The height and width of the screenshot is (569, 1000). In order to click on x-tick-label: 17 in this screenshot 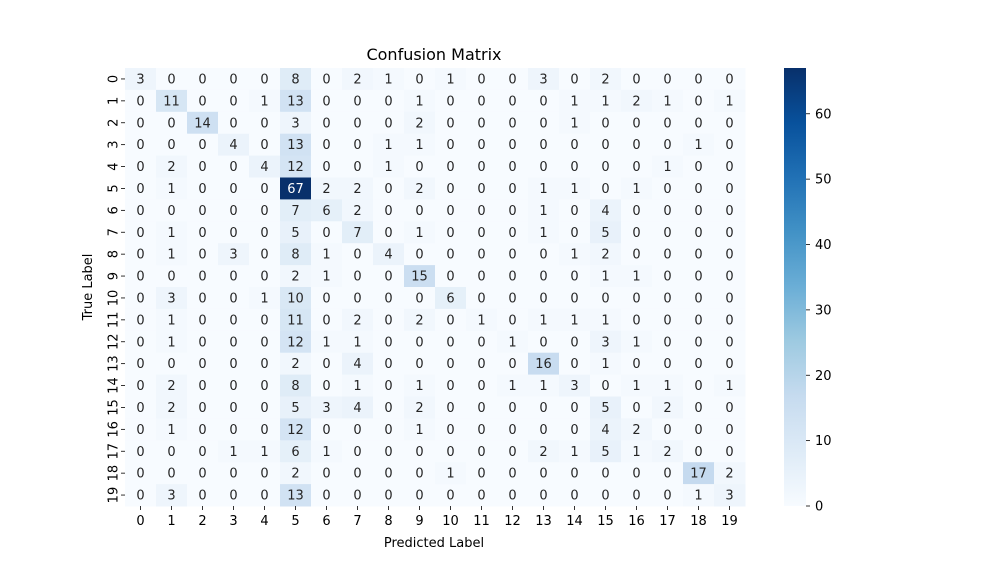, I will do `click(667, 521)`.